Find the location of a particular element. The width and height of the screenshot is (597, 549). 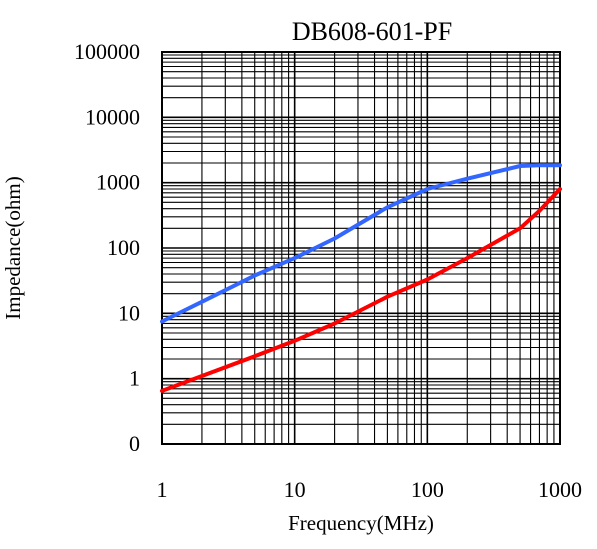

y-tick-label: 10000 is located at coordinates (112, 116).